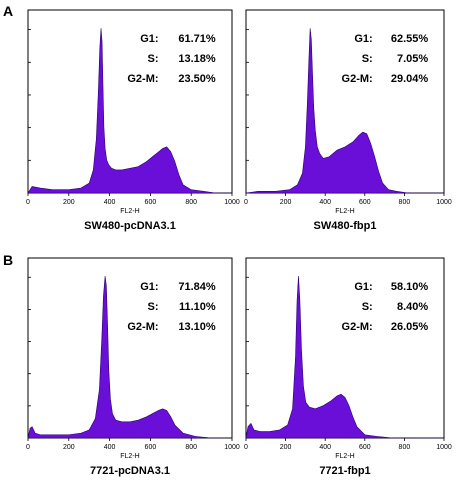 This screenshot has width=456, height=491. What do you see at coordinates (130, 471) in the screenshot?
I see `chart-caption: 7721-pcDNA3.1` at bounding box center [130, 471].